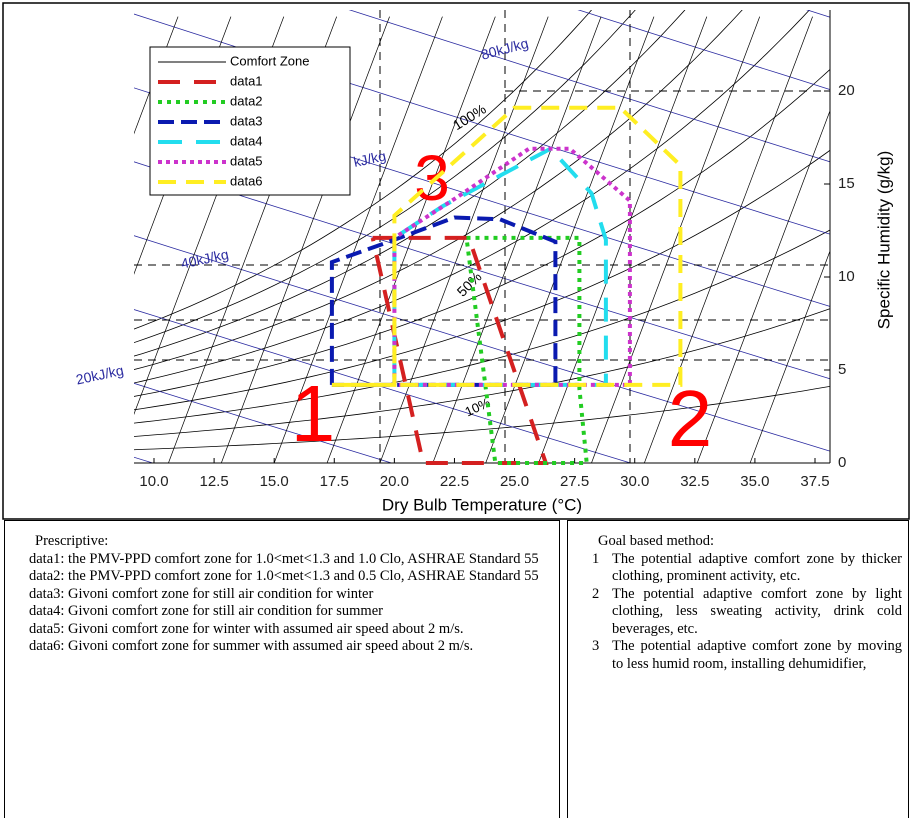  What do you see at coordinates (313, 413) in the screenshot?
I see `annotation: 1` at bounding box center [313, 413].